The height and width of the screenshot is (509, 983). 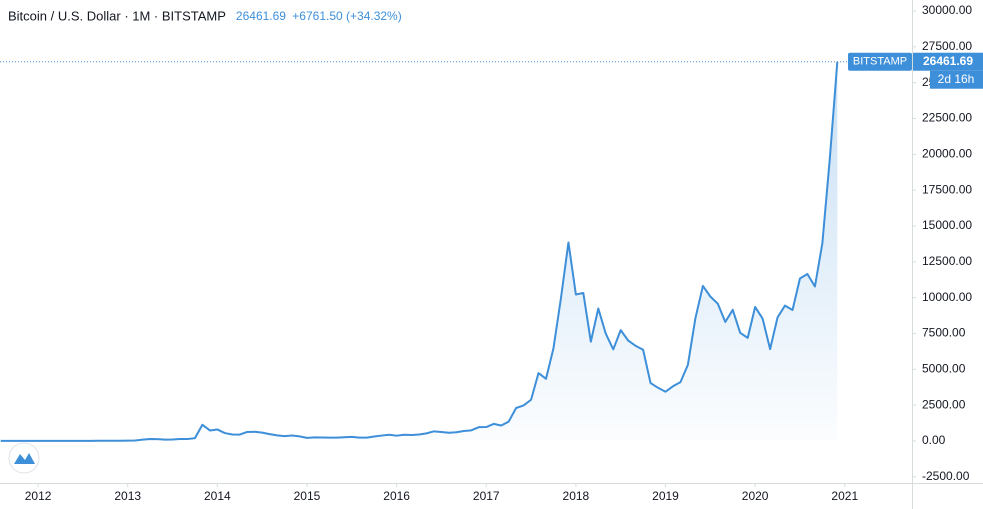 What do you see at coordinates (934, 440) in the screenshot?
I see `y-tick-label: 0.00` at bounding box center [934, 440].